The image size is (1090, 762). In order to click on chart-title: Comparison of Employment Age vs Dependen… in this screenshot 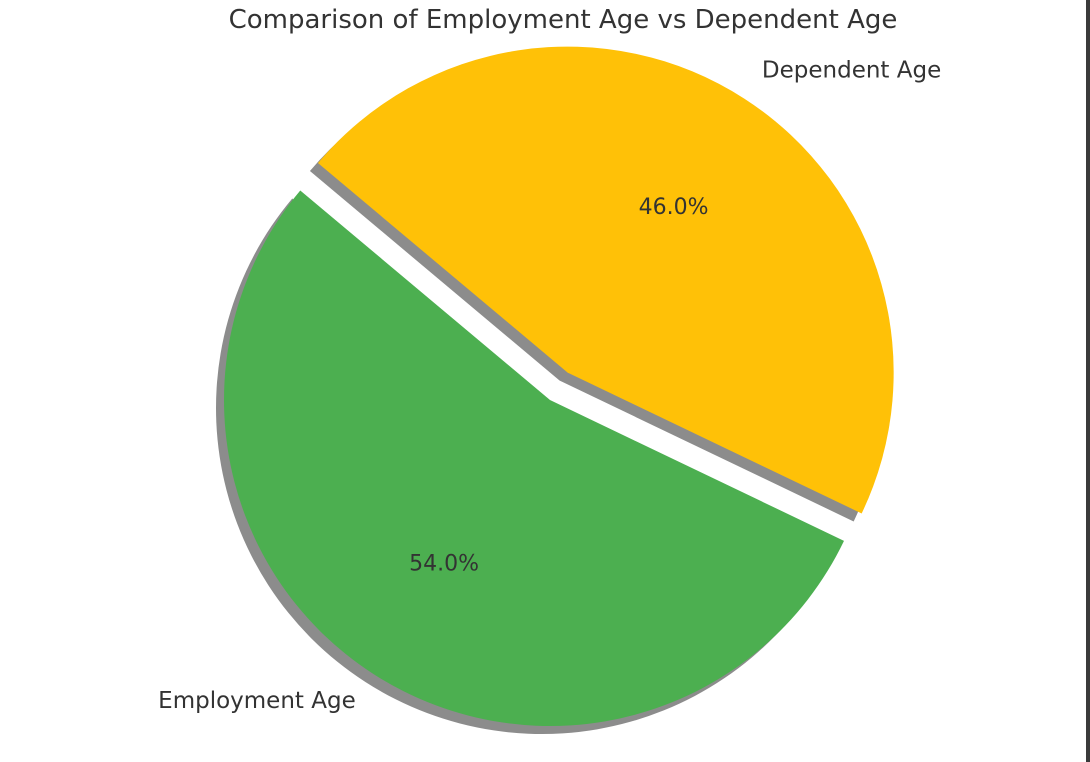, I will do `click(563, 20)`.